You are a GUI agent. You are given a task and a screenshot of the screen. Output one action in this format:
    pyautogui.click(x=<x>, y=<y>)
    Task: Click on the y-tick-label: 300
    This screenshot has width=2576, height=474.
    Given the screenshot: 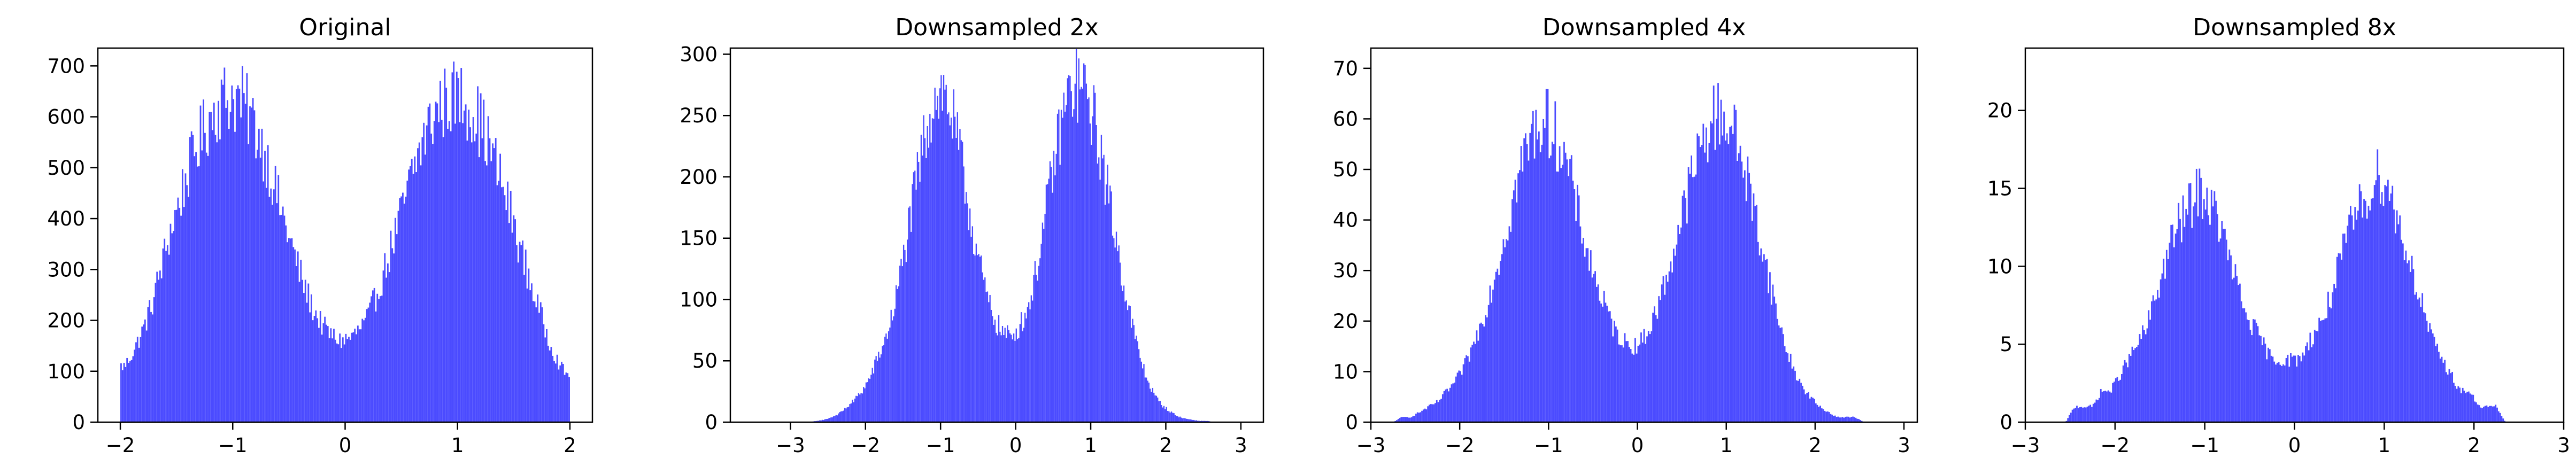 What is the action you would take?
    pyautogui.click(x=699, y=54)
    